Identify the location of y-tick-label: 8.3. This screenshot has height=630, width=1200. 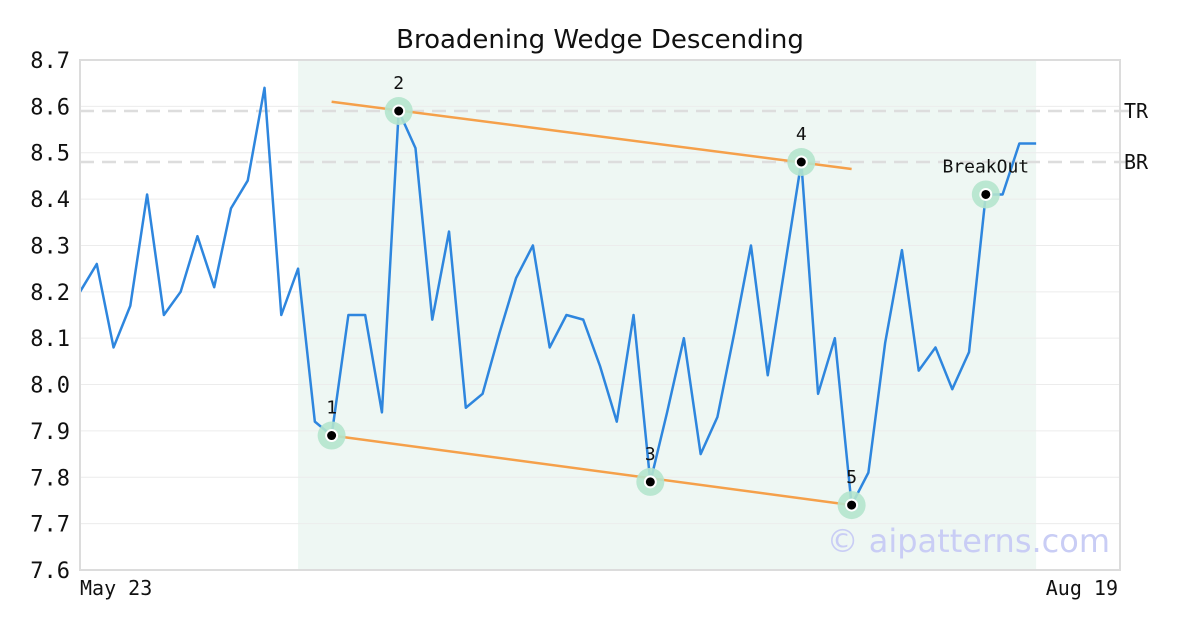
(50, 246).